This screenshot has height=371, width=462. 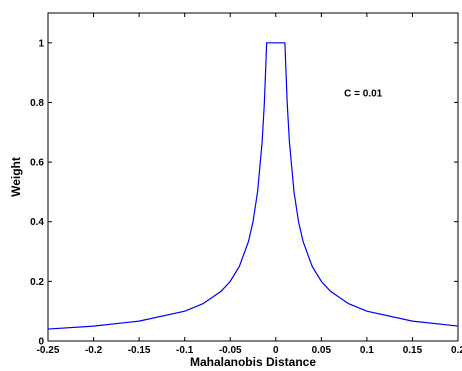 What do you see at coordinates (367, 350) in the screenshot?
I see `x-tick-label: 0.1` at bounding box center [367, 350].